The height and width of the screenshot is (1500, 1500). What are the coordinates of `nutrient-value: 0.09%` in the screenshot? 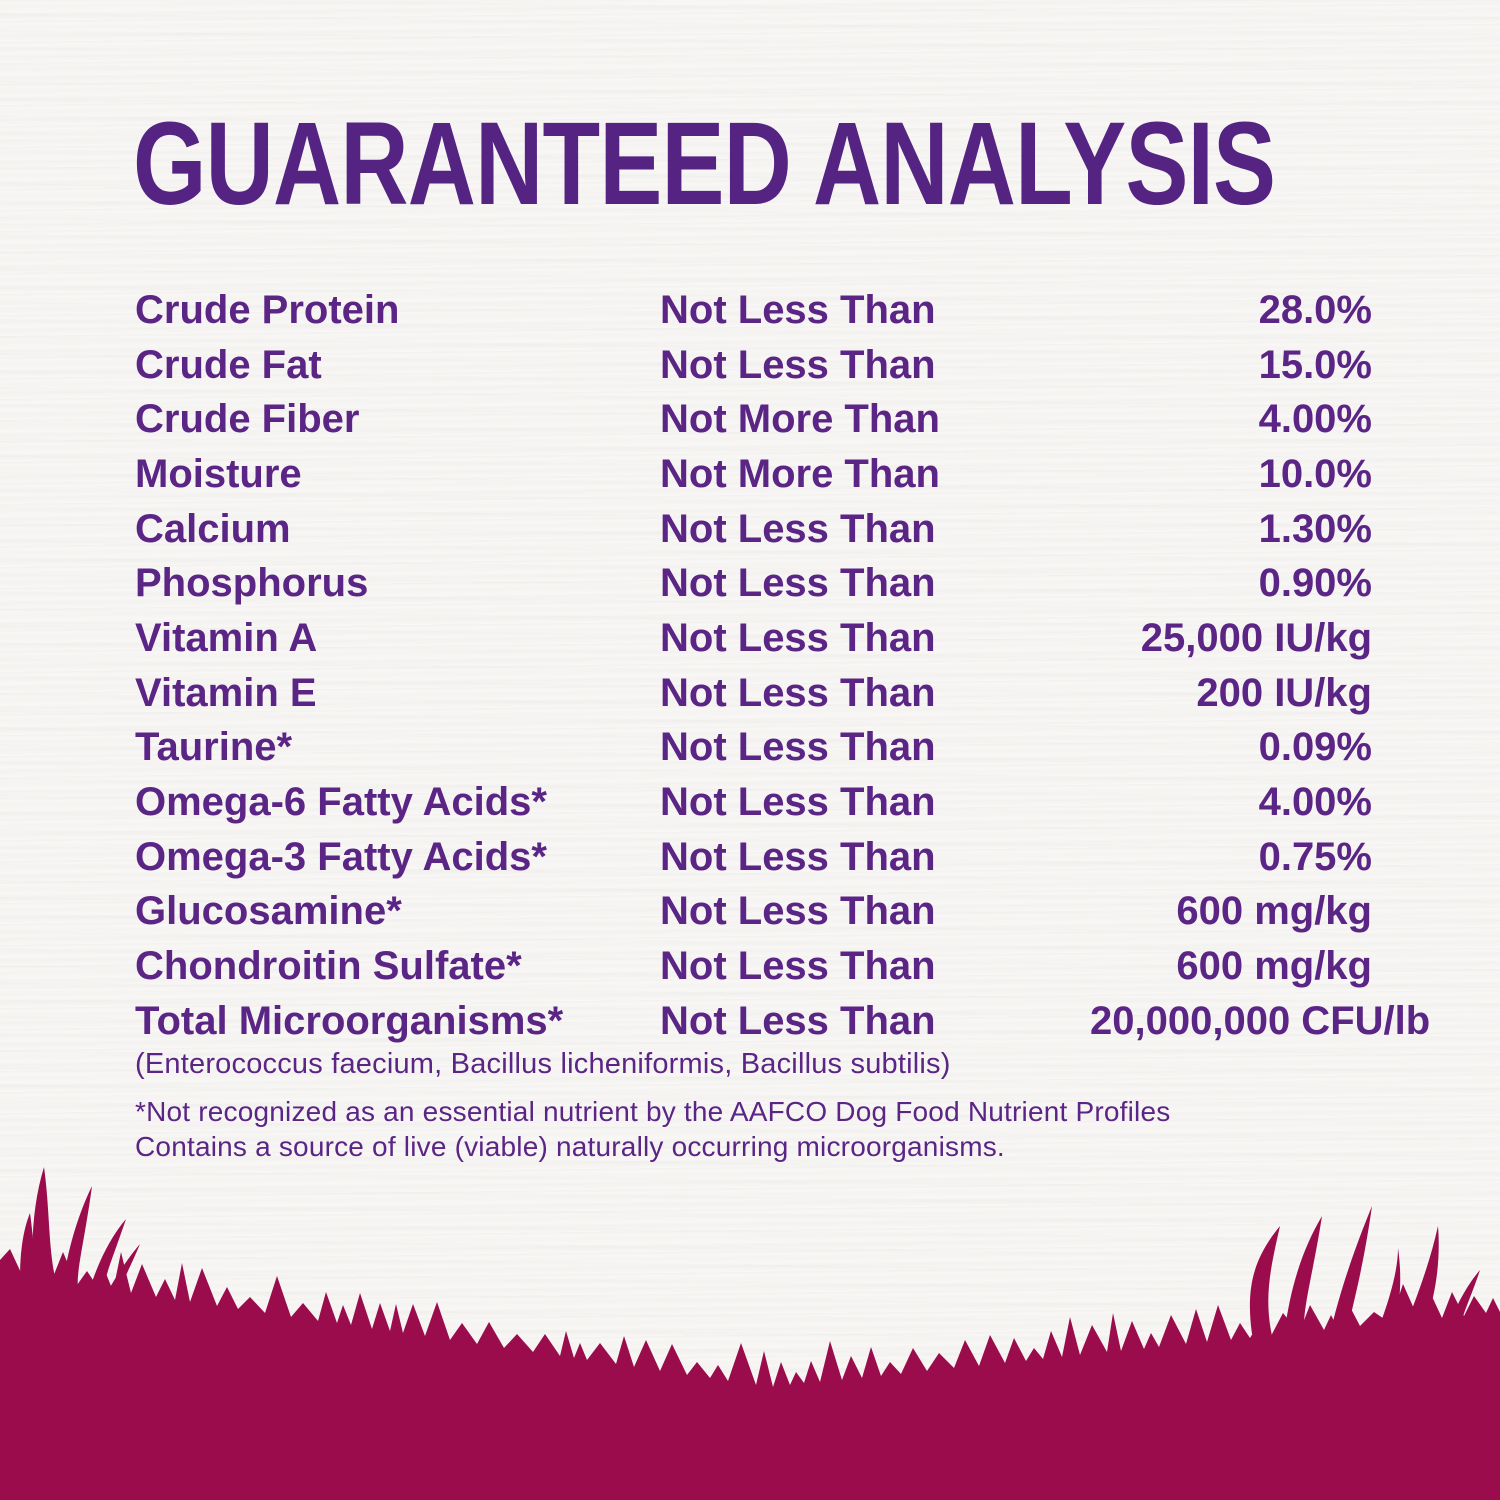 It's located at (1315, 747).